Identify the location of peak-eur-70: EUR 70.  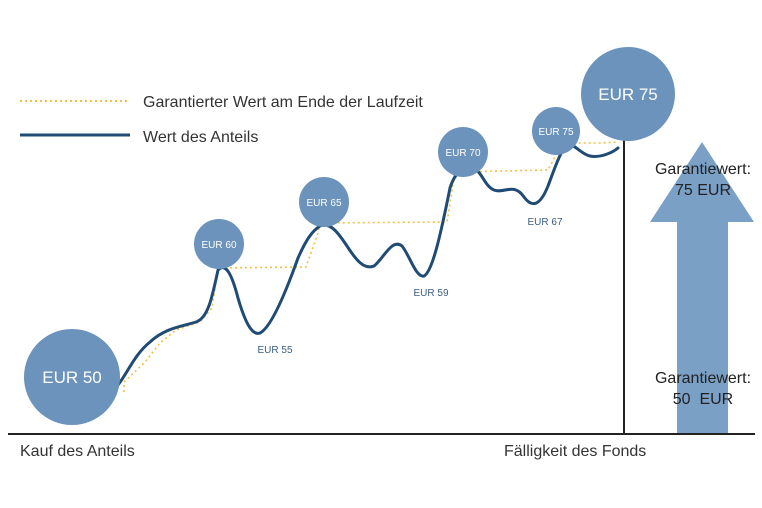
(463, 152).